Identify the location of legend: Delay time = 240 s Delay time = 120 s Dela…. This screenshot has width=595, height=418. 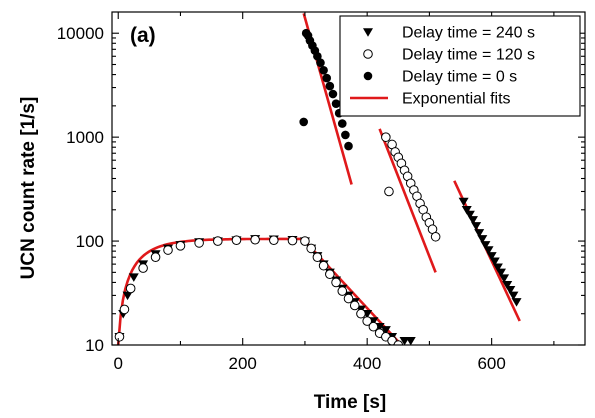
(460, 66).